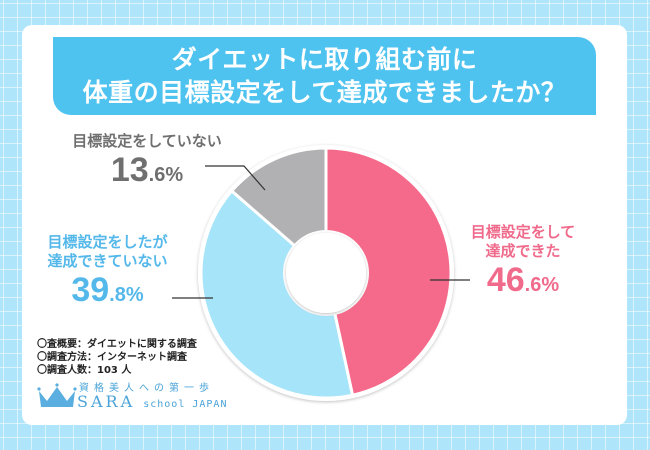  Describe the element at coordinates (84, 370) in the screenshot. I see `note-sample-size: 〇調査人数：103 人` at that location.